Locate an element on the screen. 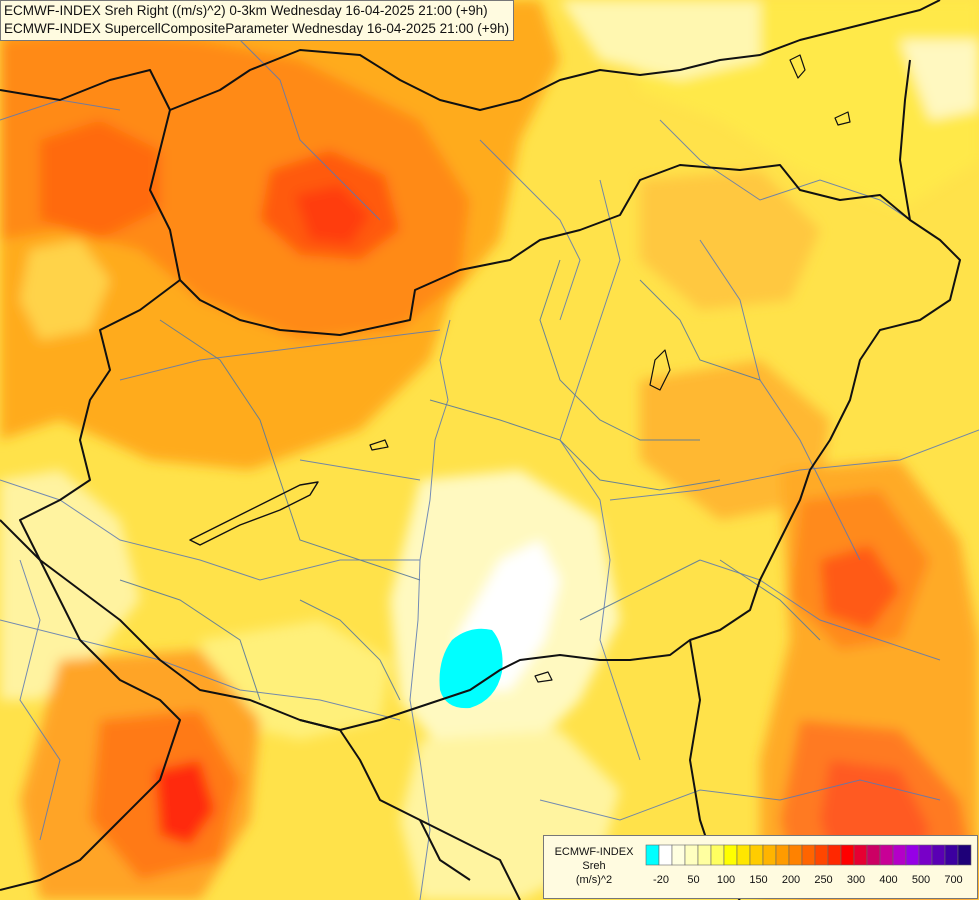 The height and width of the screenshot is (900, 979). legend-tick-label: 200 is located at coordinates (791, 880).